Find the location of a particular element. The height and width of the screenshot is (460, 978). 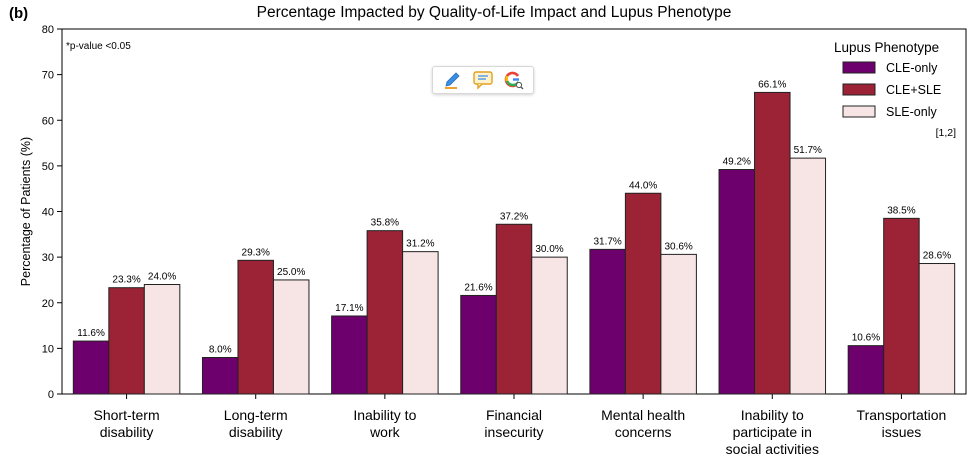

pencil-icon is located at coordinates (452, 80).